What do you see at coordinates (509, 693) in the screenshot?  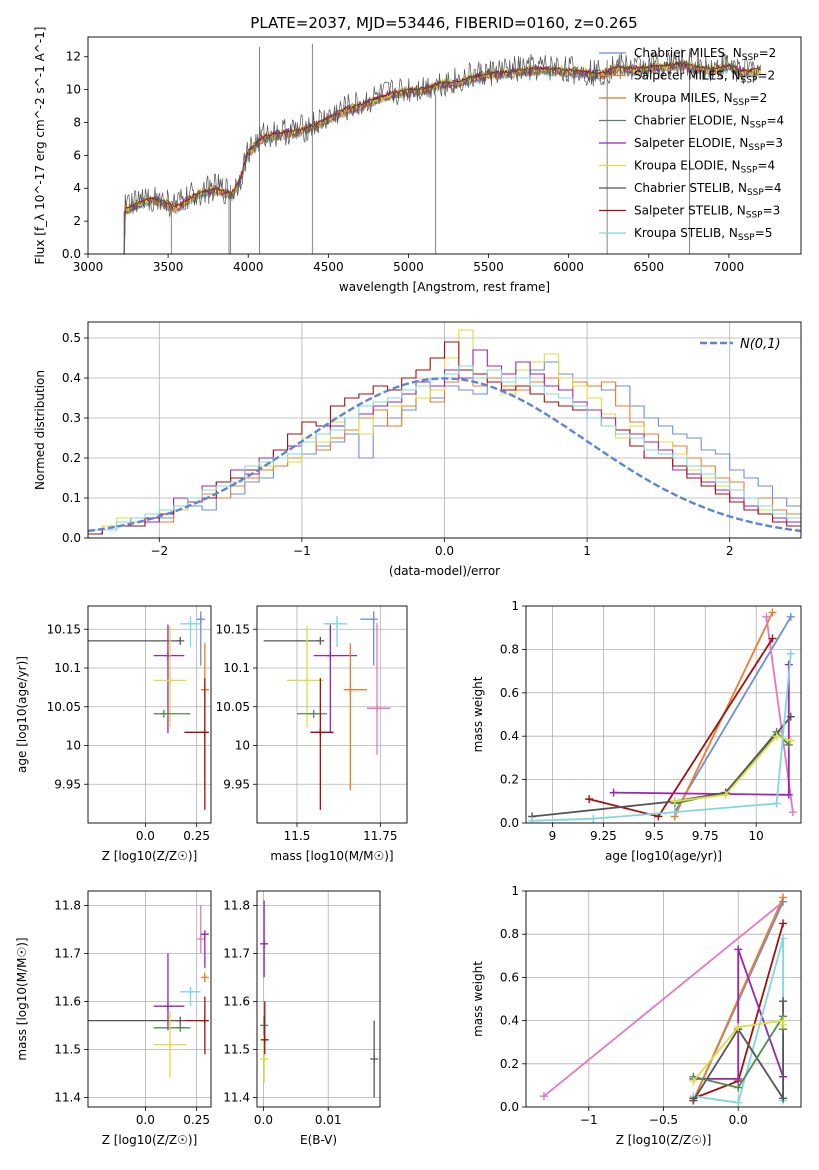 I see `y-tick-label: 0.6` at bounding box center [509, 693].